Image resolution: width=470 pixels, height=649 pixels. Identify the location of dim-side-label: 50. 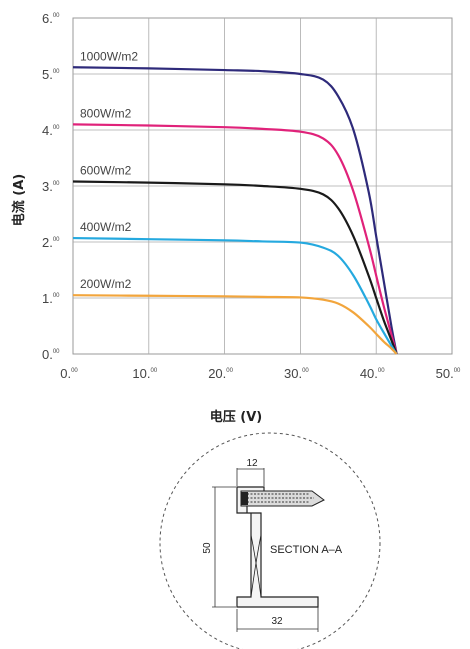
(207, 548).